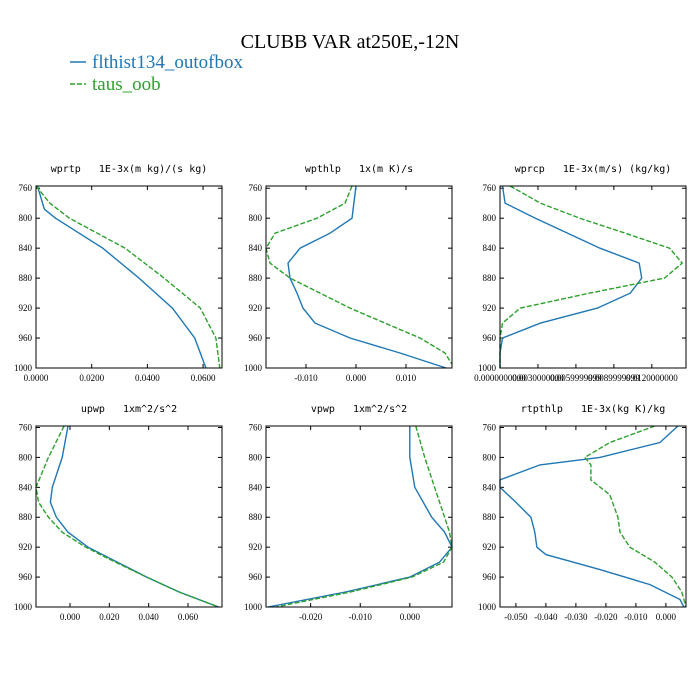  What do you see at coordinates (36, 378) in the screenshot?
I see `x-tick-label: 0.0000` at bounding box center [36, 378].